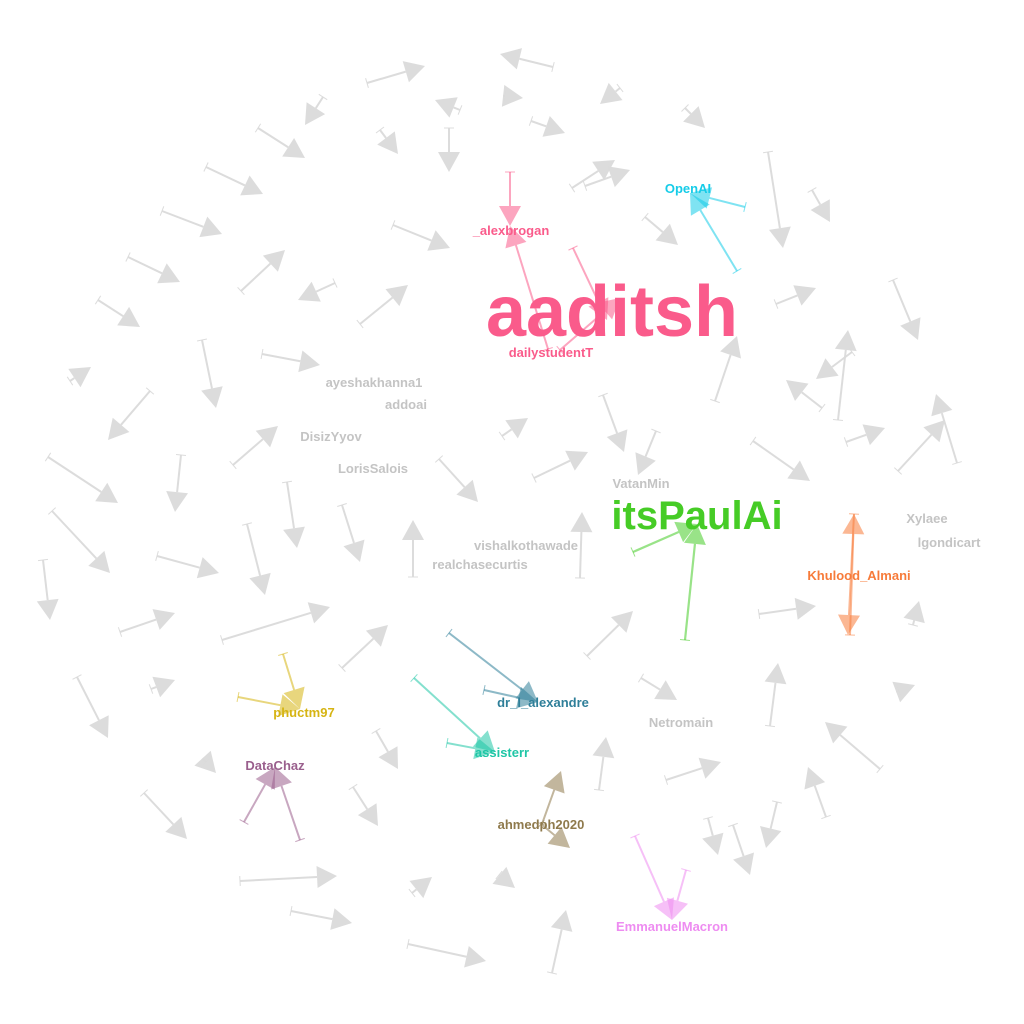 The width and height of the screenshot is (1024, 1024). Describe the element at coordinates (688, 188) in the screenshot. I see `node-label-OpenAI: OpenAI` at that location.